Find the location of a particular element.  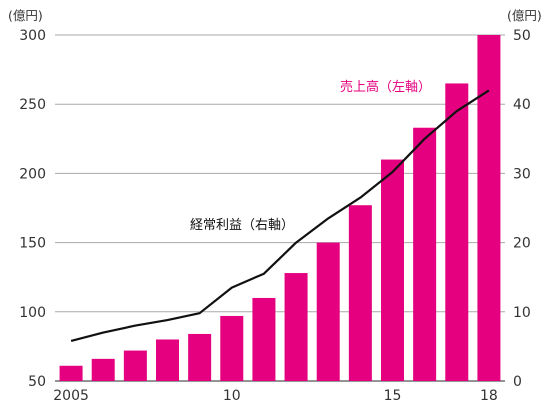

left-tick-label: 300 is located at coordinates (32, 36).